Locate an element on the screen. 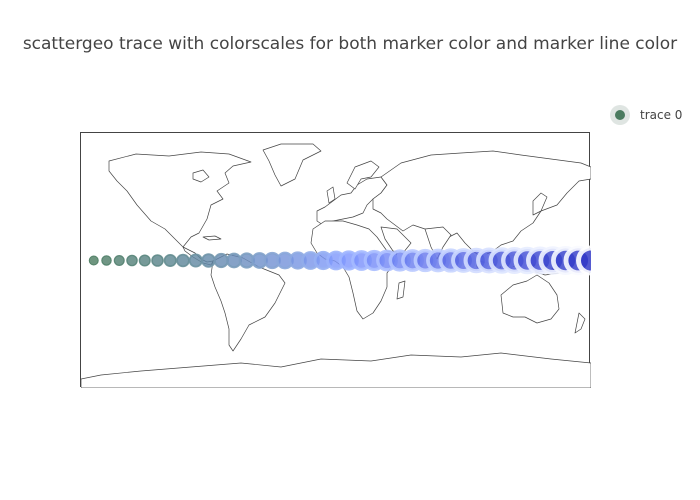  landmass-greenland is located at coordinates (292, 165).